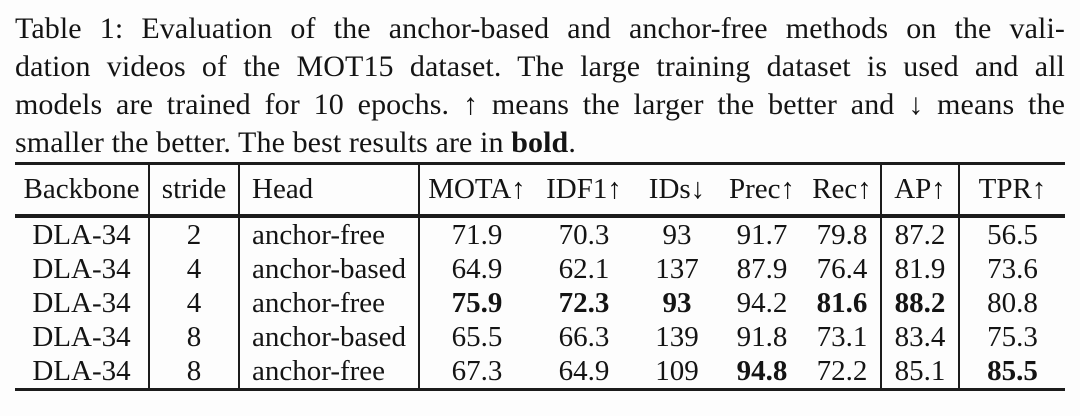 The height and width of the screenshot is (416, 1080). What do you see at coordinates (477, 302) in the screenshot?
I see `table-cell: 75.9` at bounding box center [477, 302].